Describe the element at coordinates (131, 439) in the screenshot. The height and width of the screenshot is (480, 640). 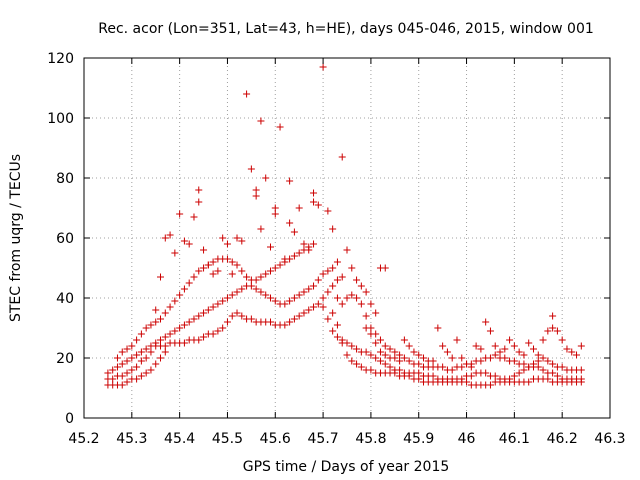
I see `x-tick-label: 45.3` at that location.